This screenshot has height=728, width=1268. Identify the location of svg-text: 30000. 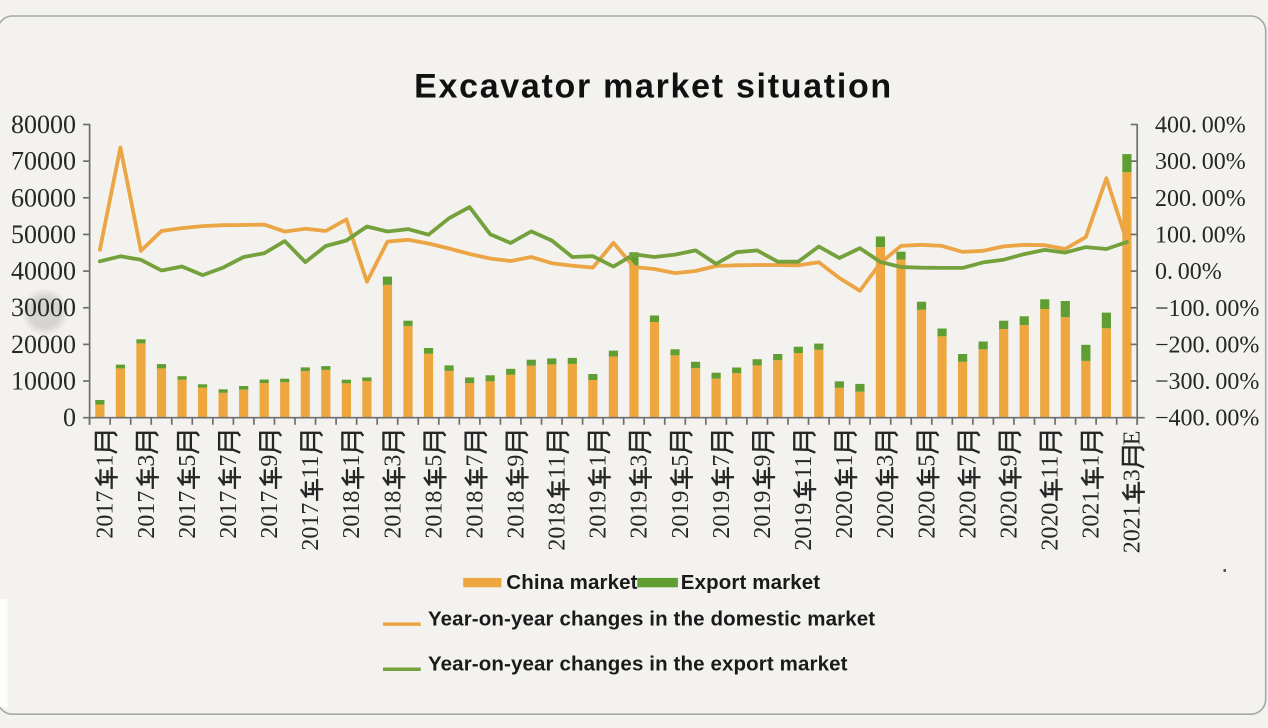
(43, 307).